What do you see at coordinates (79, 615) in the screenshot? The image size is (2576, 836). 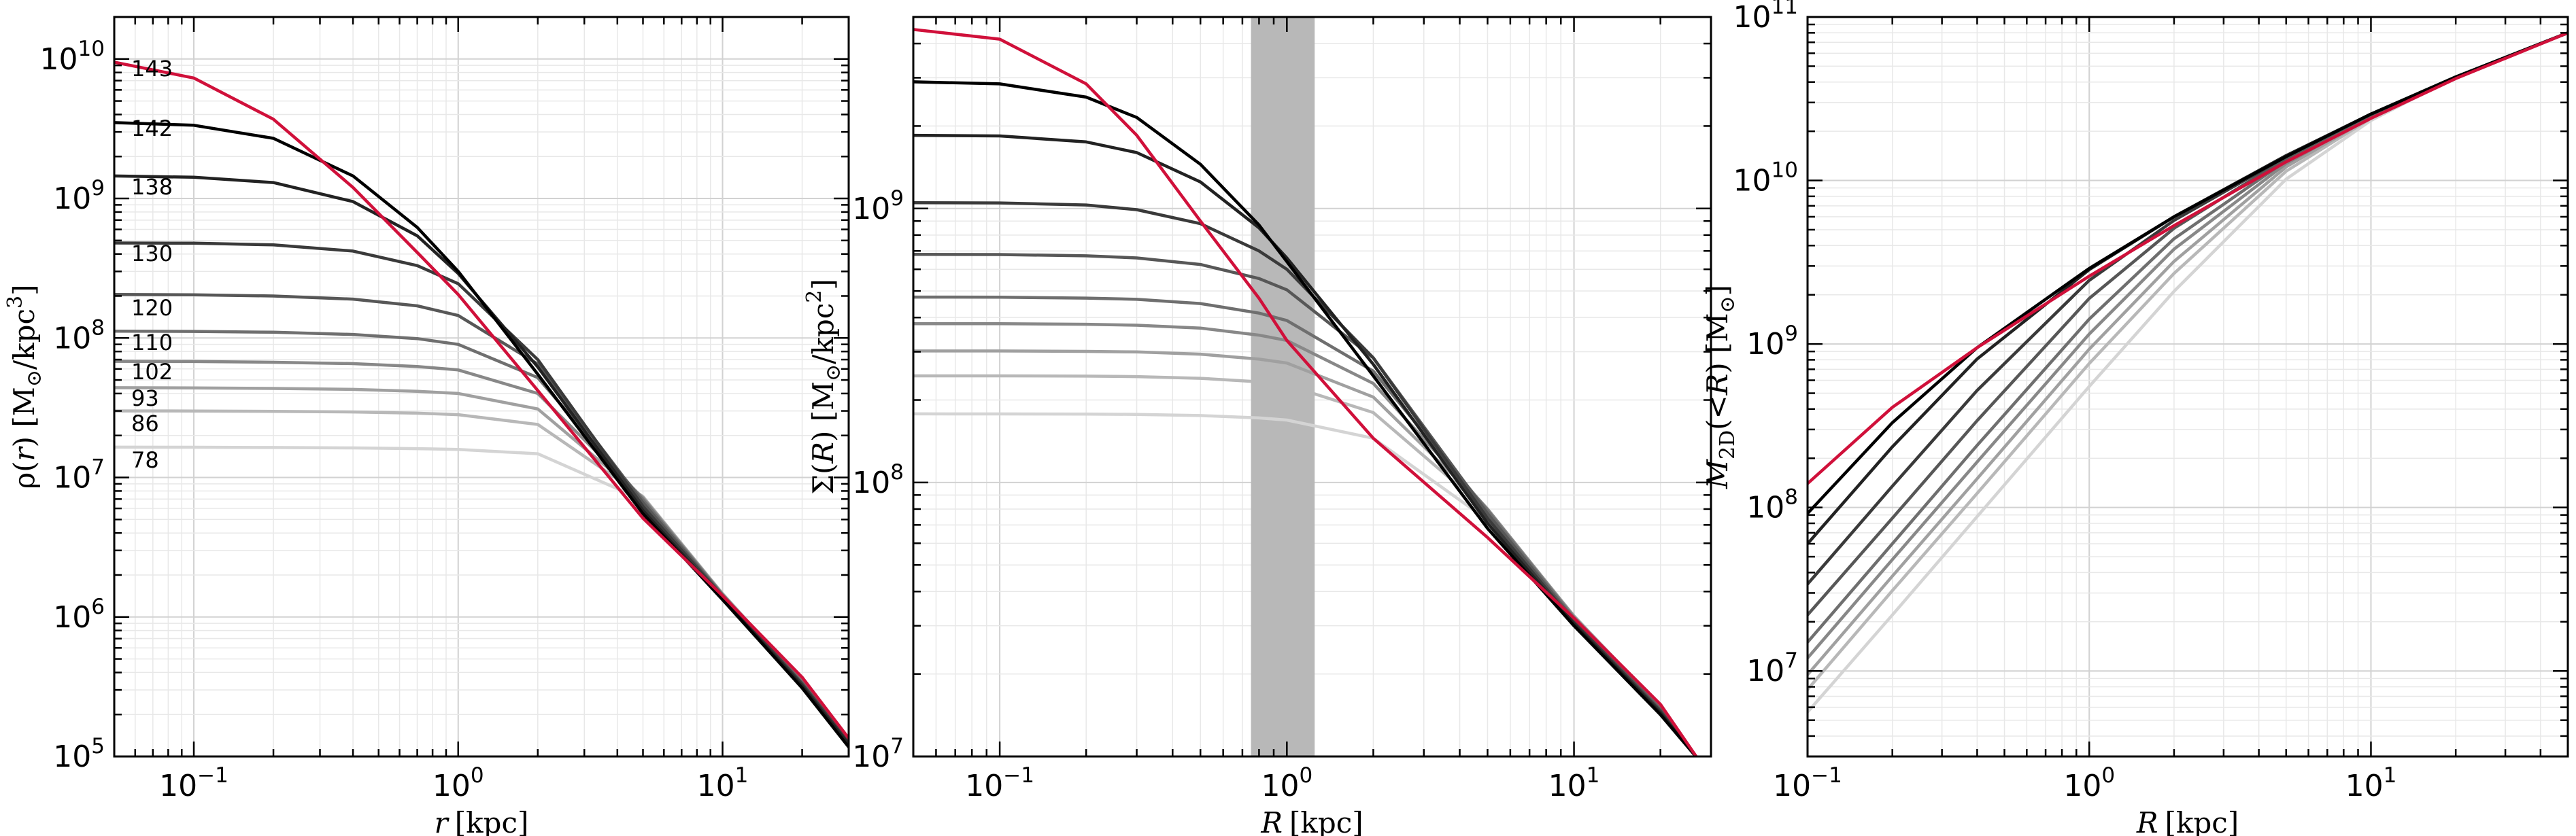 I see `y-tick-label: 10⁶` at bounding box center [79, 615].